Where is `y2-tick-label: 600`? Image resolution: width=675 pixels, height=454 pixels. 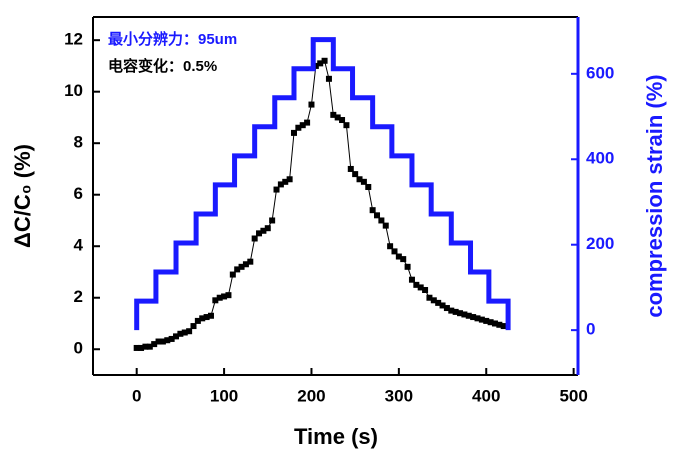 y2-tick-label: 600 is located at coordinates (600, 72).